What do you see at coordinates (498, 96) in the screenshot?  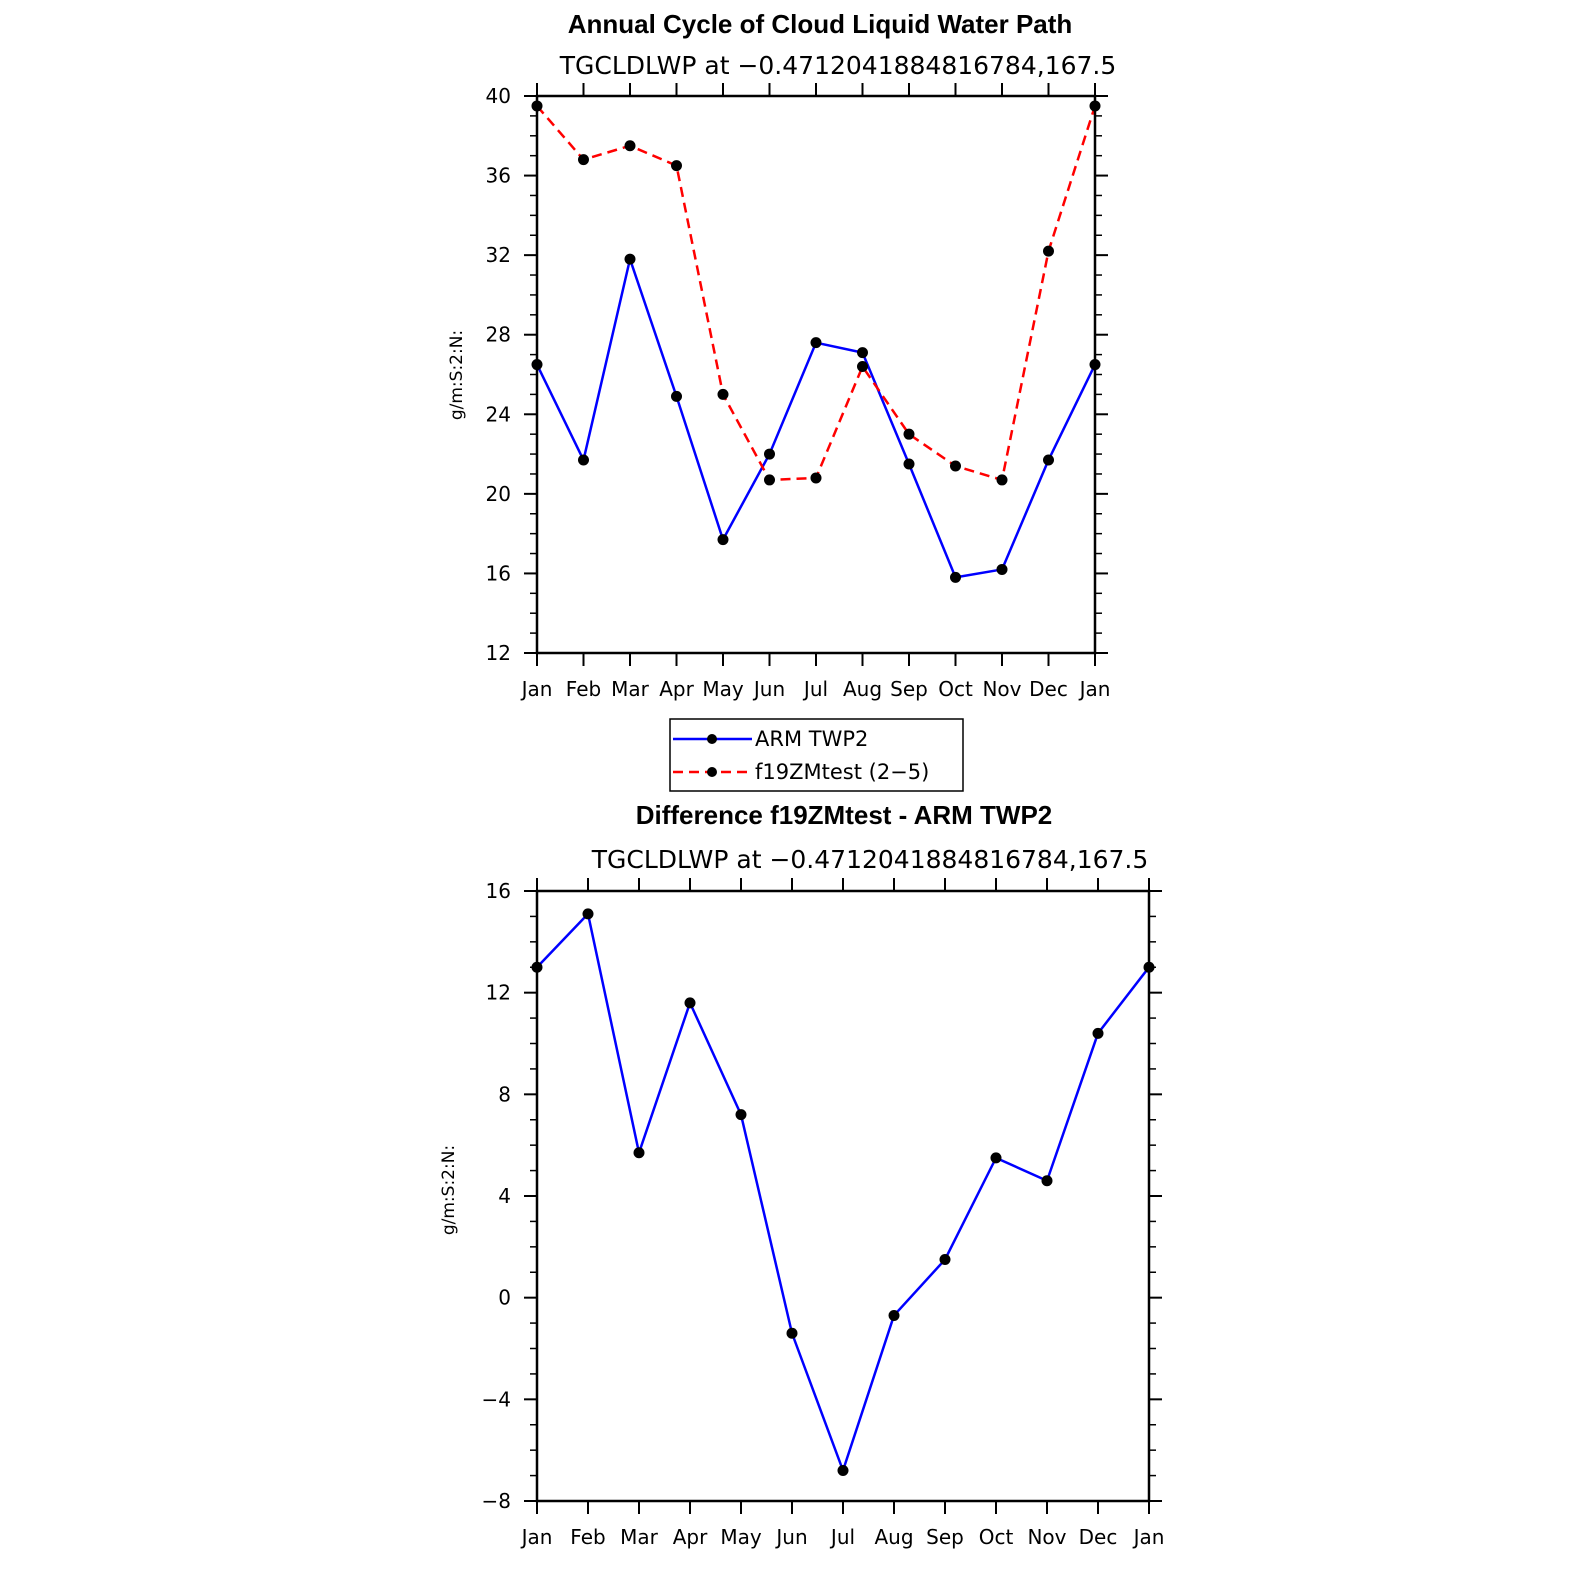 I see `y-tick-label: 40` at bounding box center [498, 96].